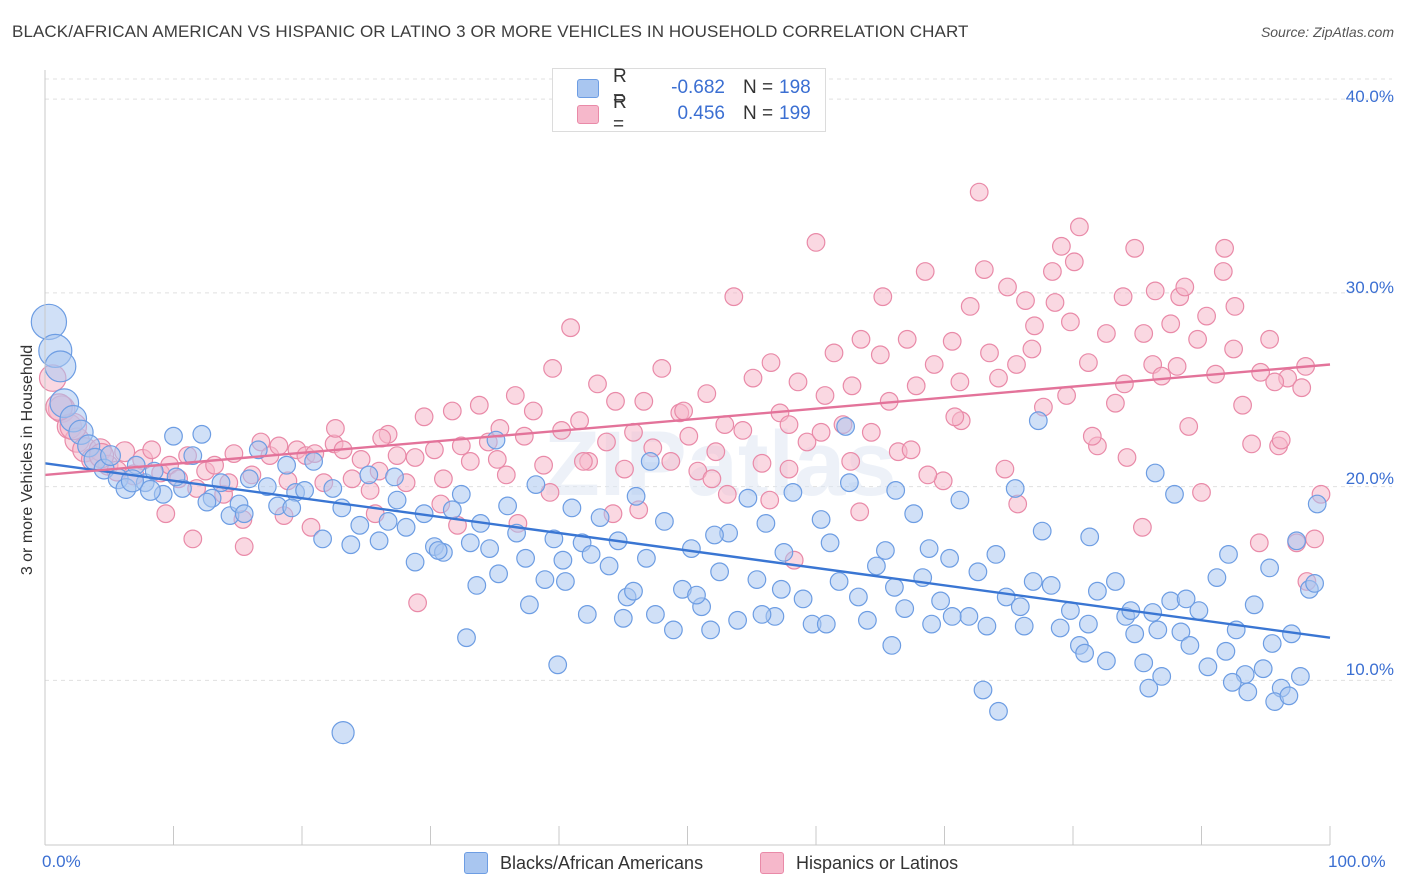 The height and width of the screenshot is (892, 1406). I want to click on x-max-label: 100.0%, so click(1357, 861).